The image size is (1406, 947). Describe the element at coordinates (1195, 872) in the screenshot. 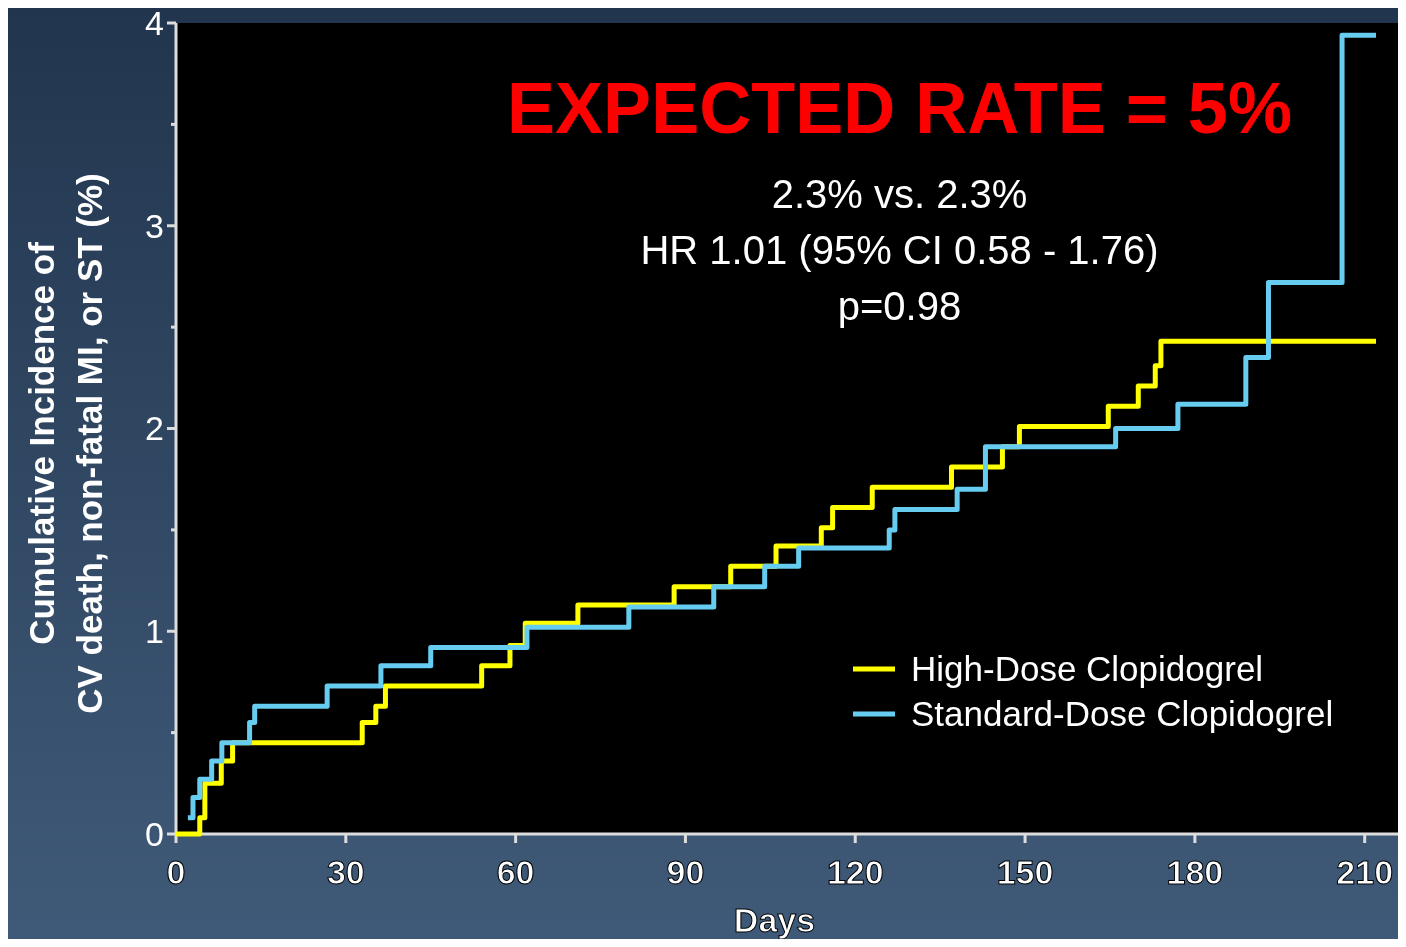

I see `x-tick-label: 180` at that location.